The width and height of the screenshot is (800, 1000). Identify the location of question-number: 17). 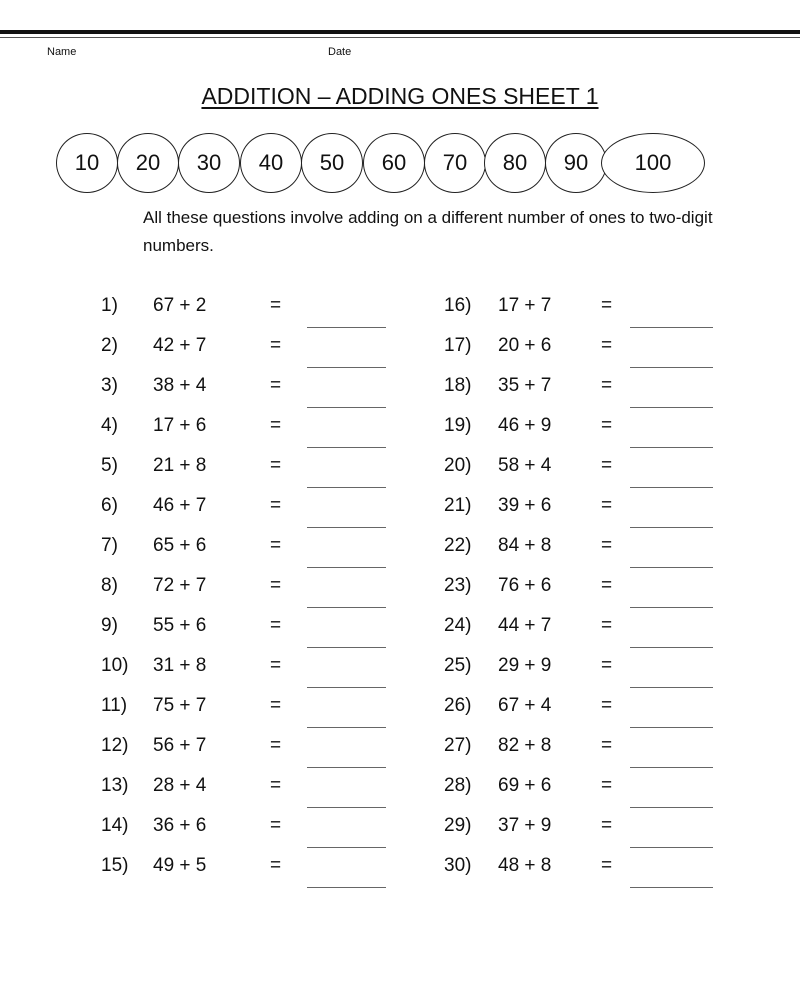
(458, 345).